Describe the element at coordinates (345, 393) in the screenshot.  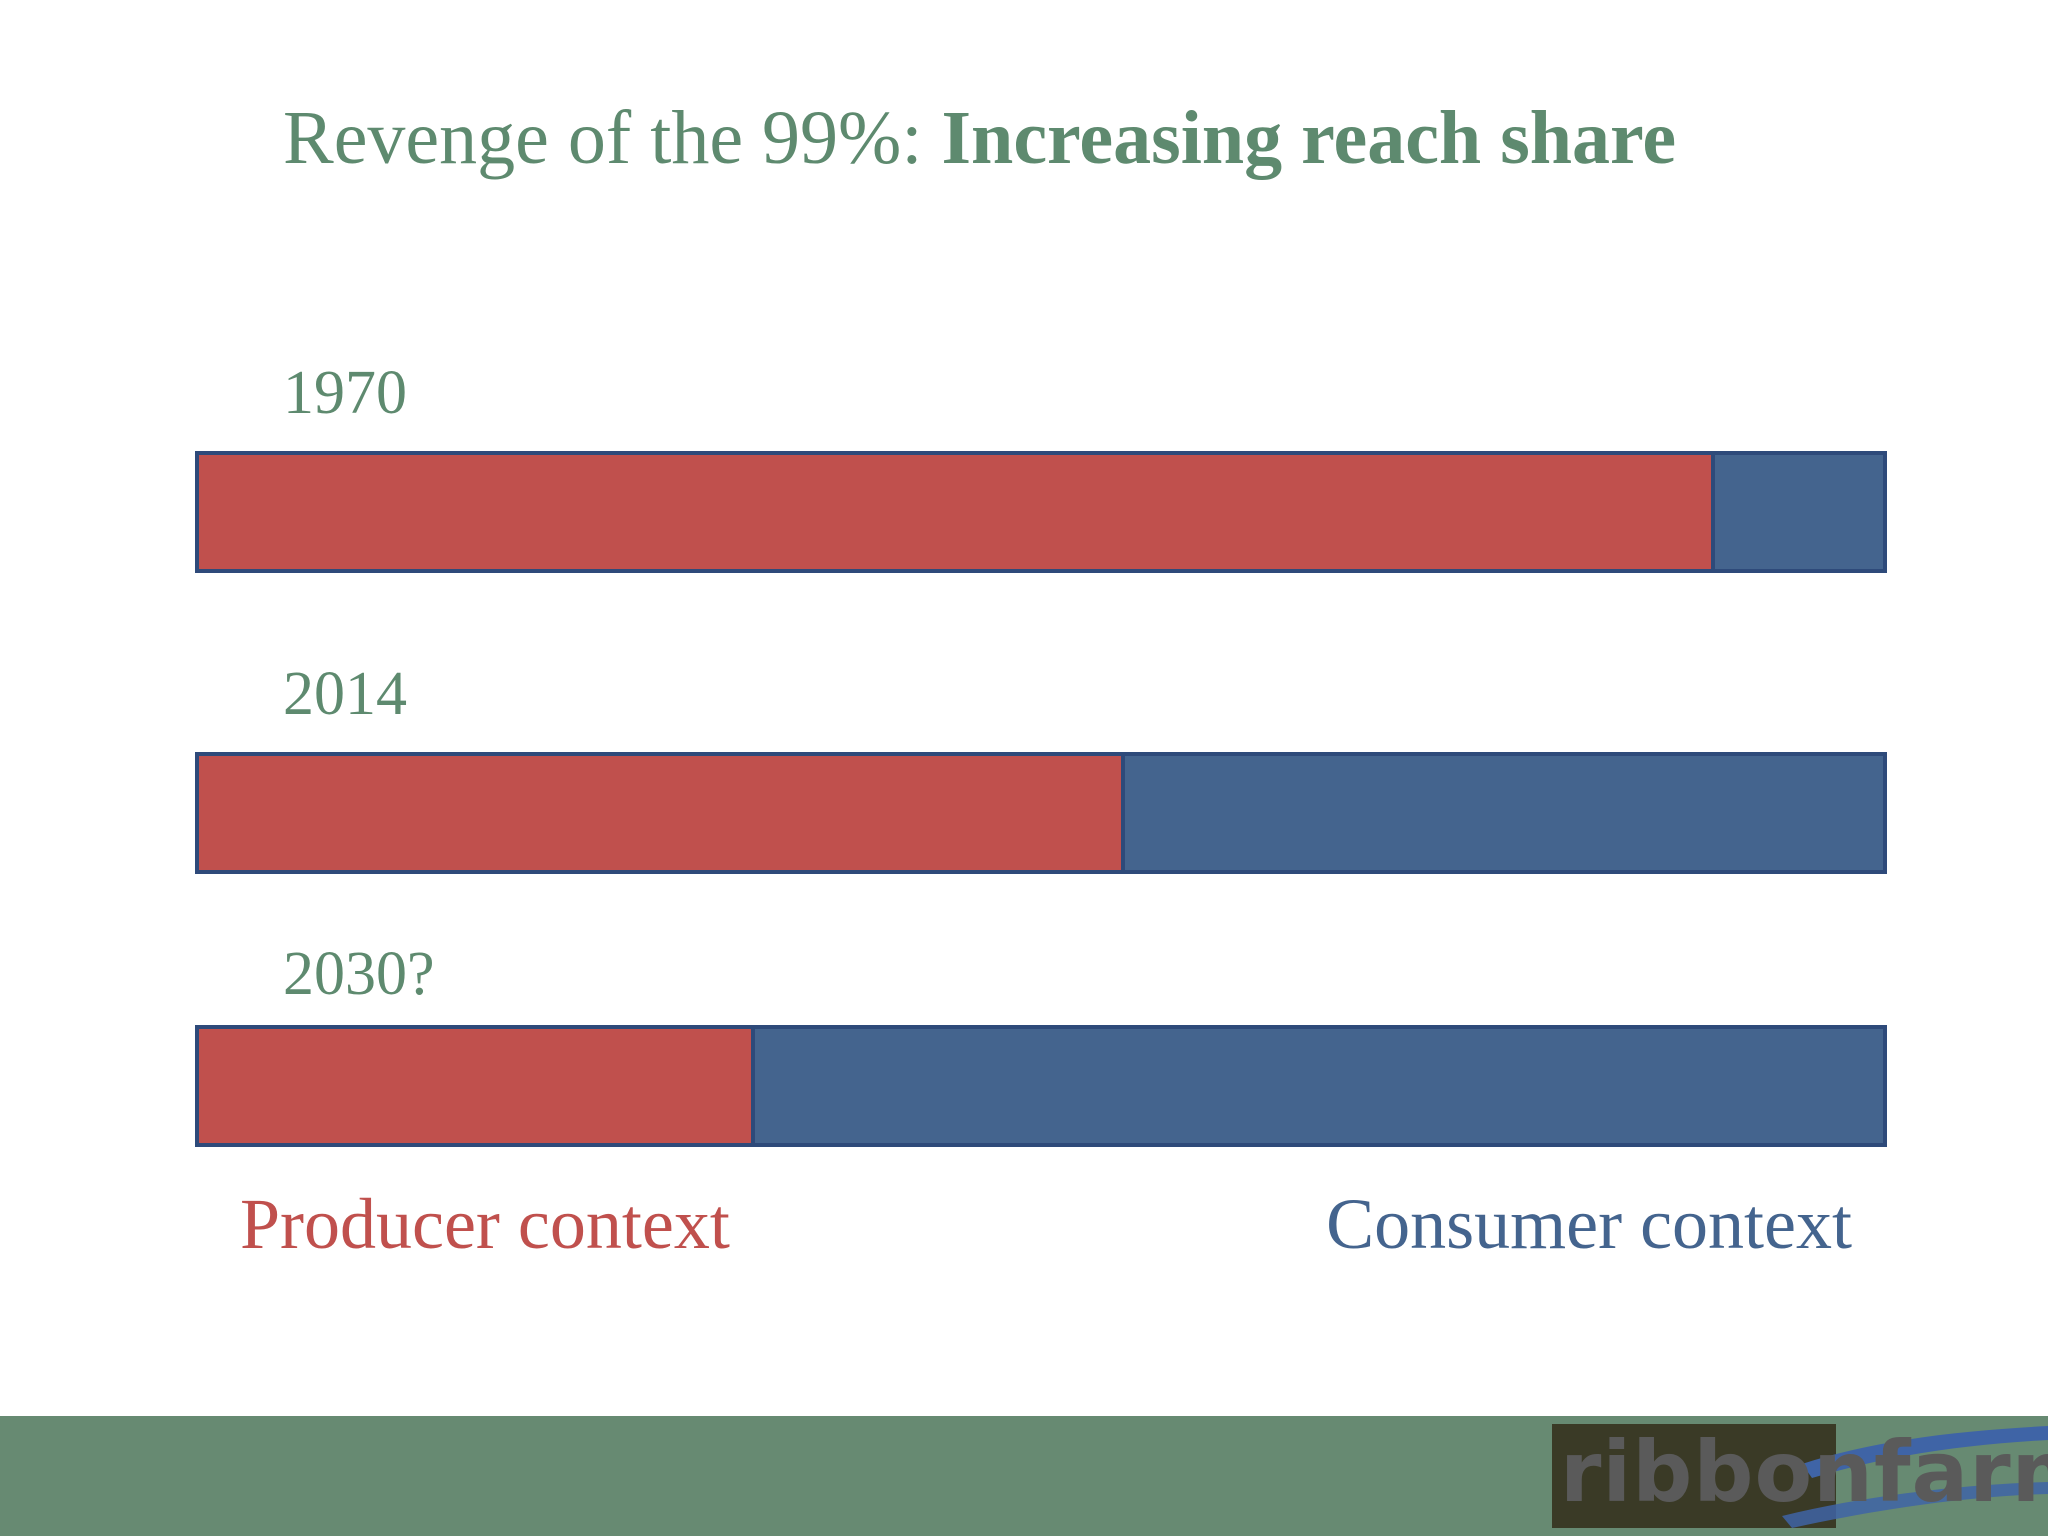
I see `year-label-0: 1970` at that location.